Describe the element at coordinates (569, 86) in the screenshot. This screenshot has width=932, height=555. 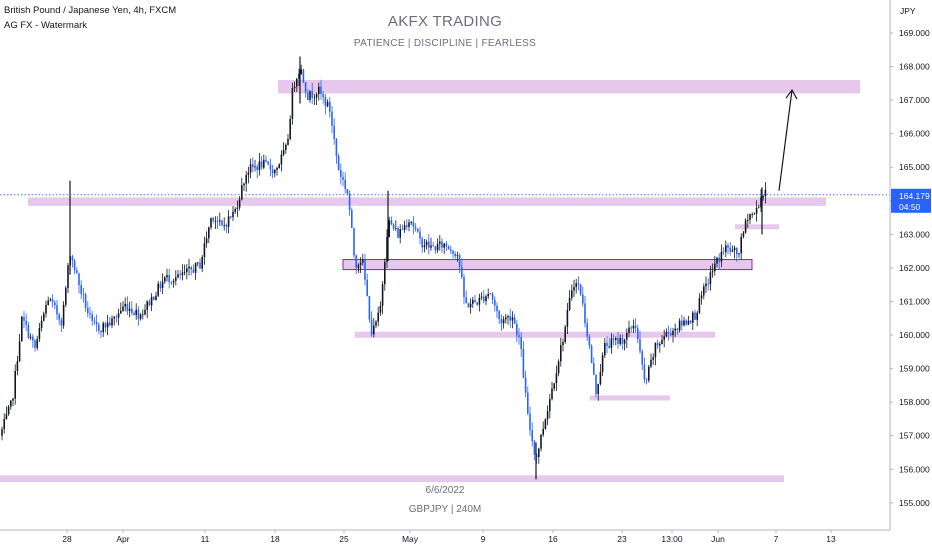
I see `zone-rect` at that location.